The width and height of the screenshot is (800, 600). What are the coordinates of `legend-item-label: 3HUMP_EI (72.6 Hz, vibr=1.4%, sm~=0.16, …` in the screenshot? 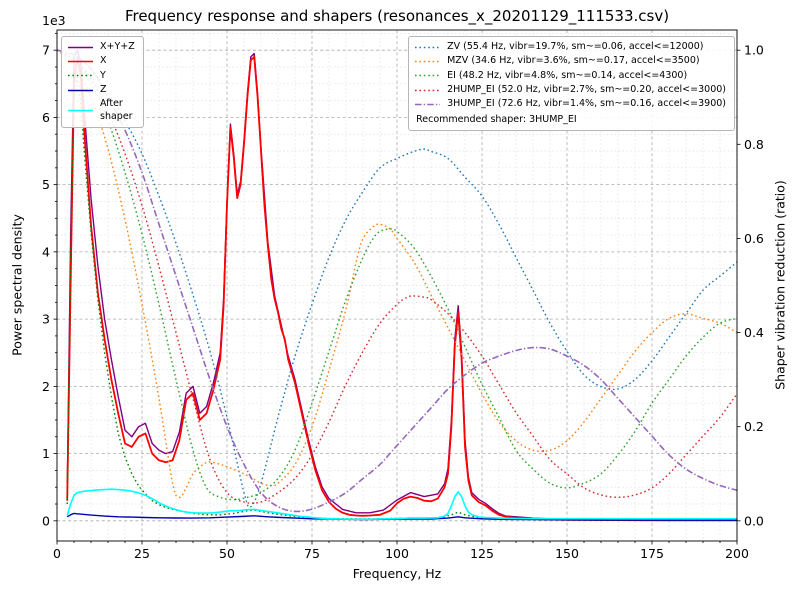 It's located at (586, 104).